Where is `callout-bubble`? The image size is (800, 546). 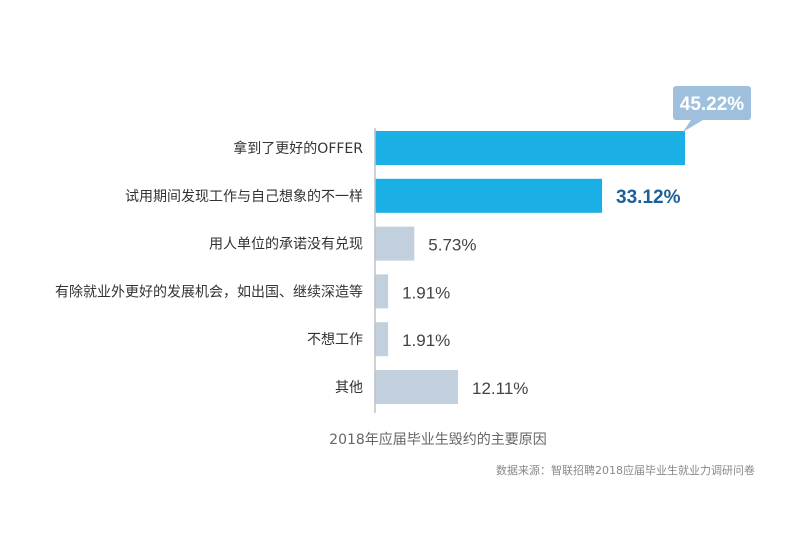 callout-bubble is located at coordinates (712, 103).